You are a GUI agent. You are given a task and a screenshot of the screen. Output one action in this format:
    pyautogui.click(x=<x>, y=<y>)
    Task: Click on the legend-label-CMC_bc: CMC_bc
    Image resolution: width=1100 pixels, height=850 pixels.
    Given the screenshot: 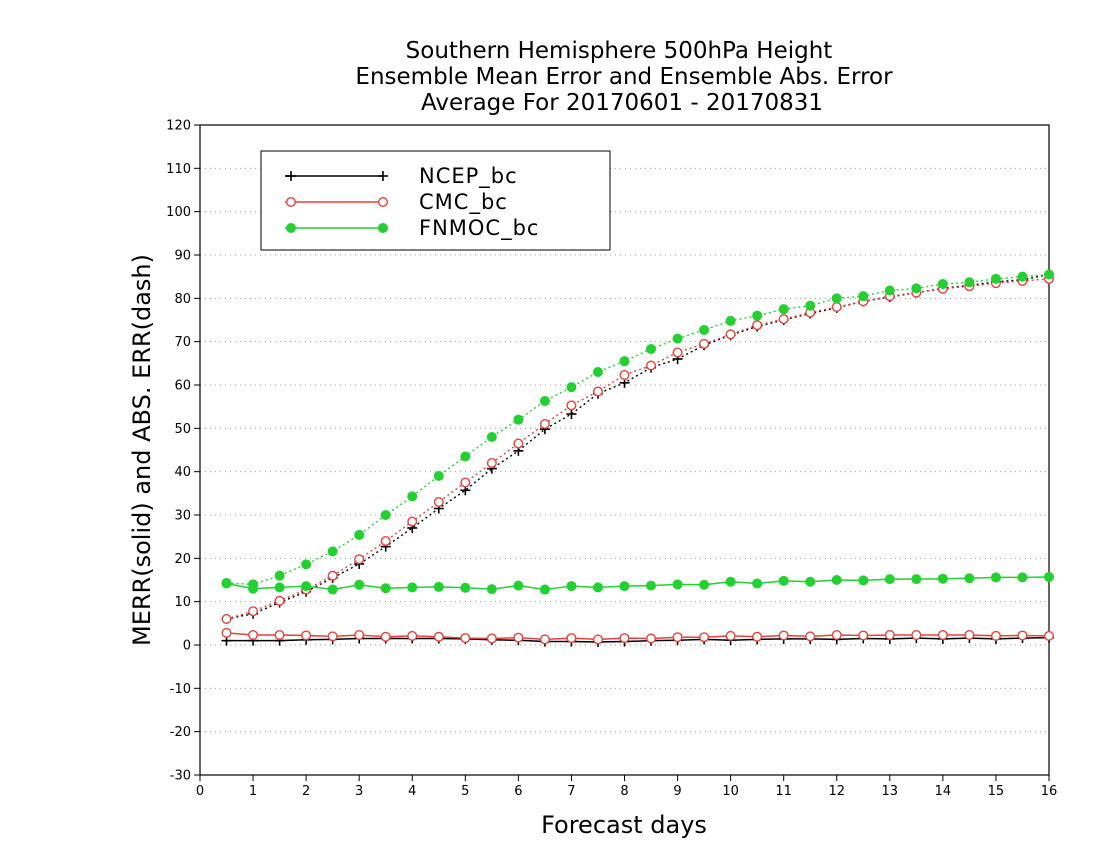 What is the action you would take?
    pyautogui.click(x=463, y=202)
    